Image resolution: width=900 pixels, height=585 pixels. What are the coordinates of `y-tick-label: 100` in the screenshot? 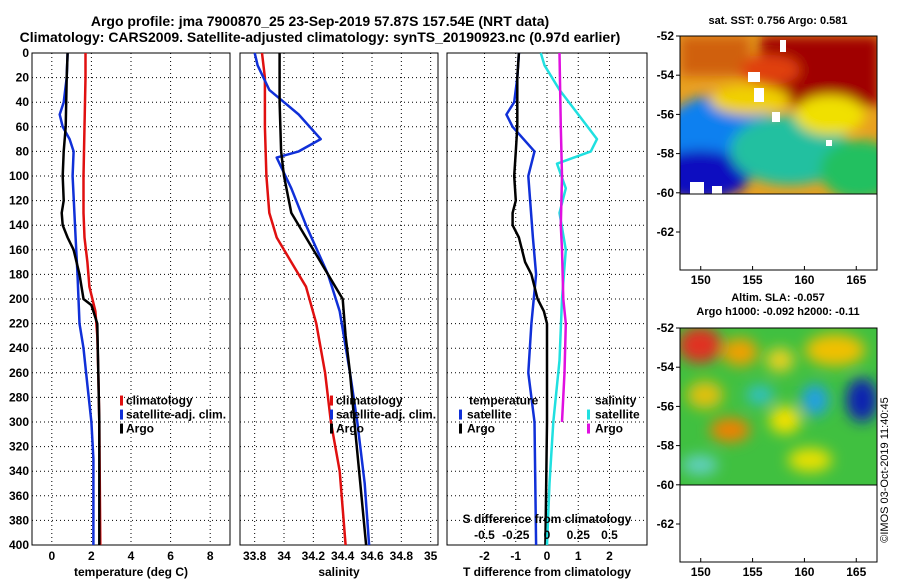 It's located at (19, 176).